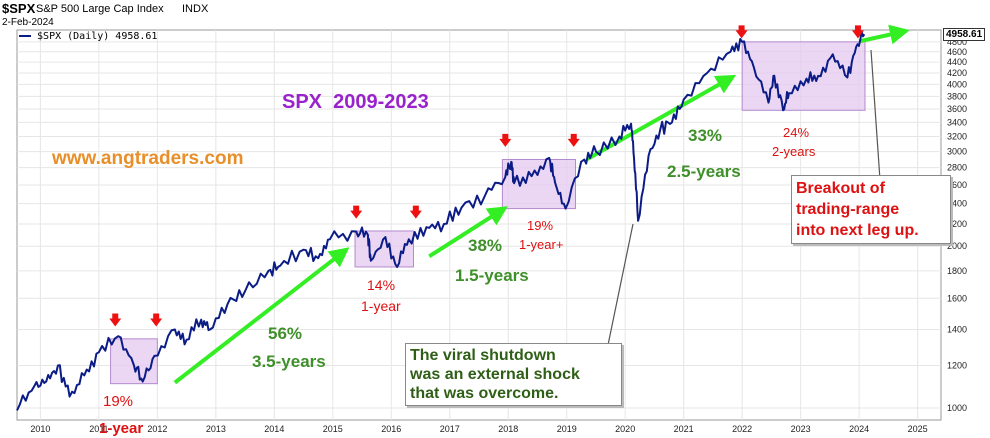 This screenshot has height=438, width=990. Describe the element at coordinates (625, 429) in the screenshot. I see `x-tick-label: 2020` at that location.